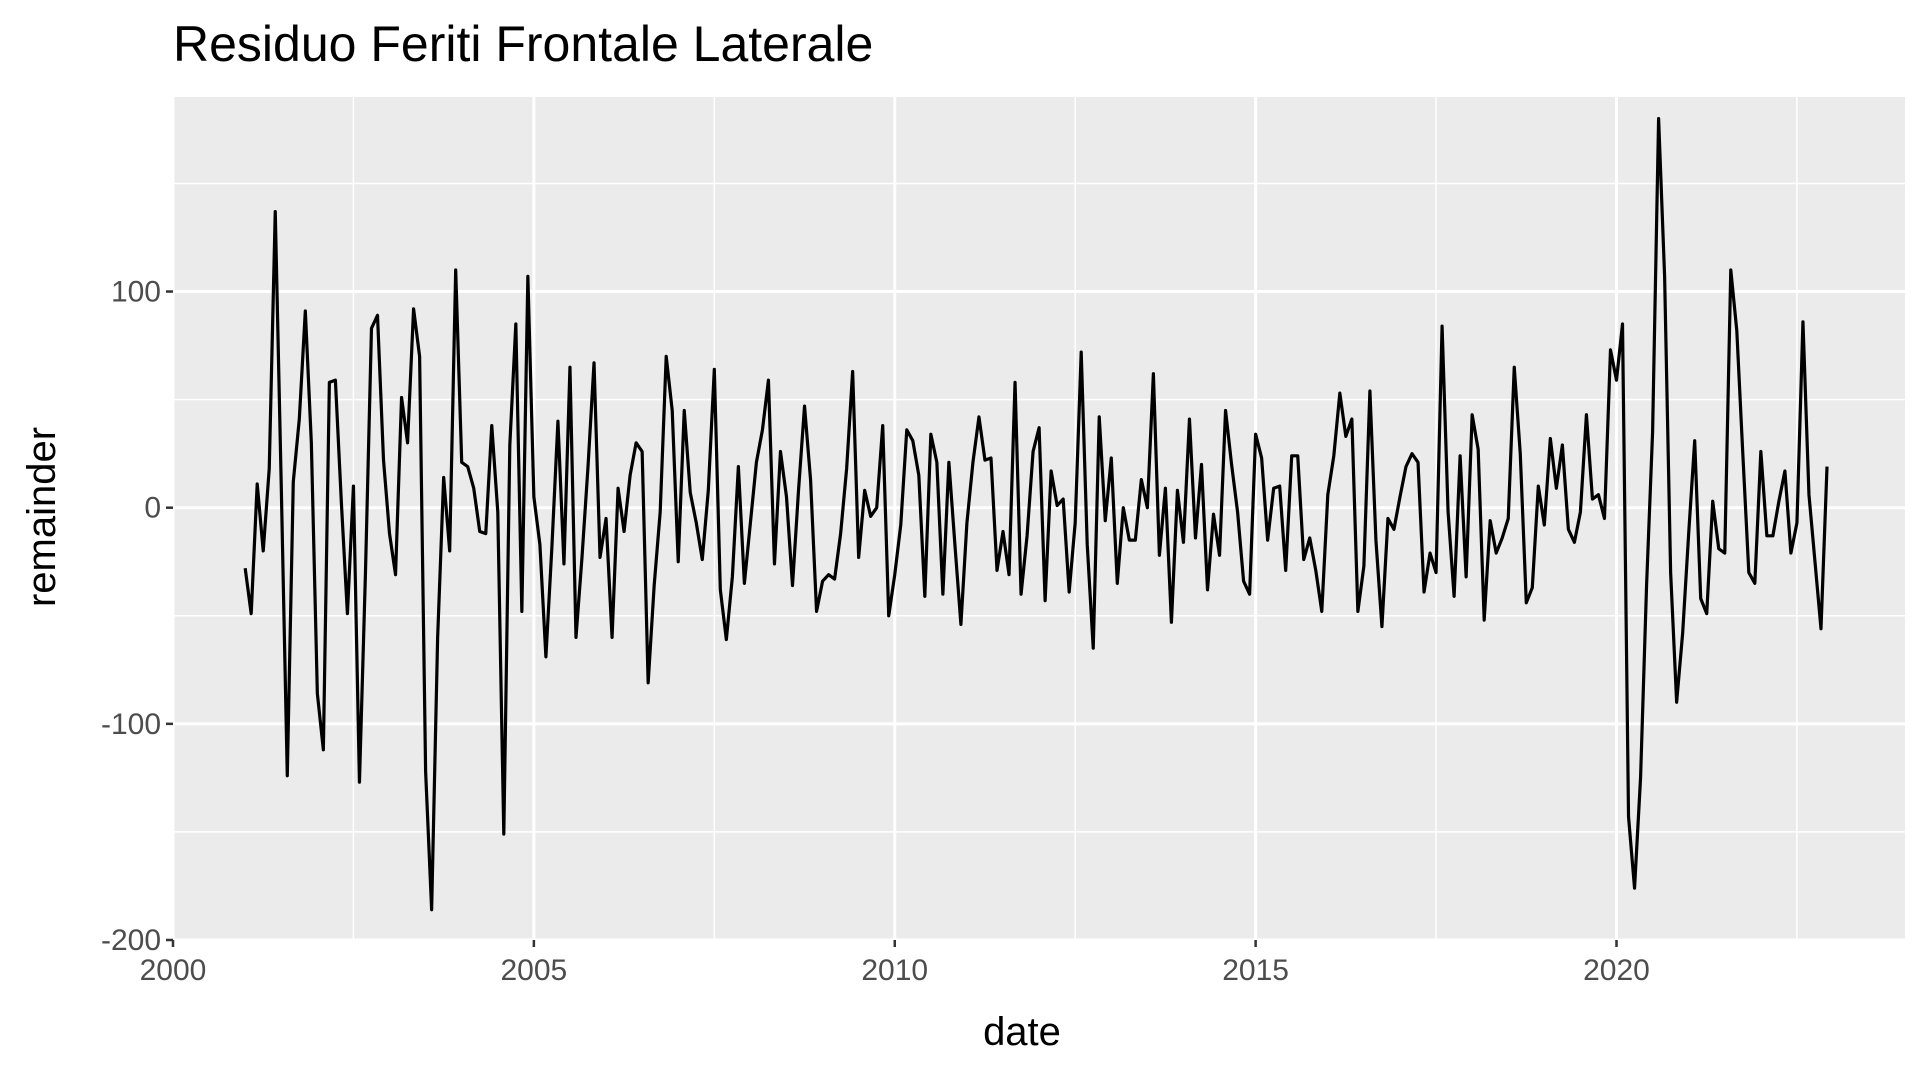 The height and width of the screenshot is (1080, 1920). I want to click on x-axis-title: date, so click(1022, 1032).